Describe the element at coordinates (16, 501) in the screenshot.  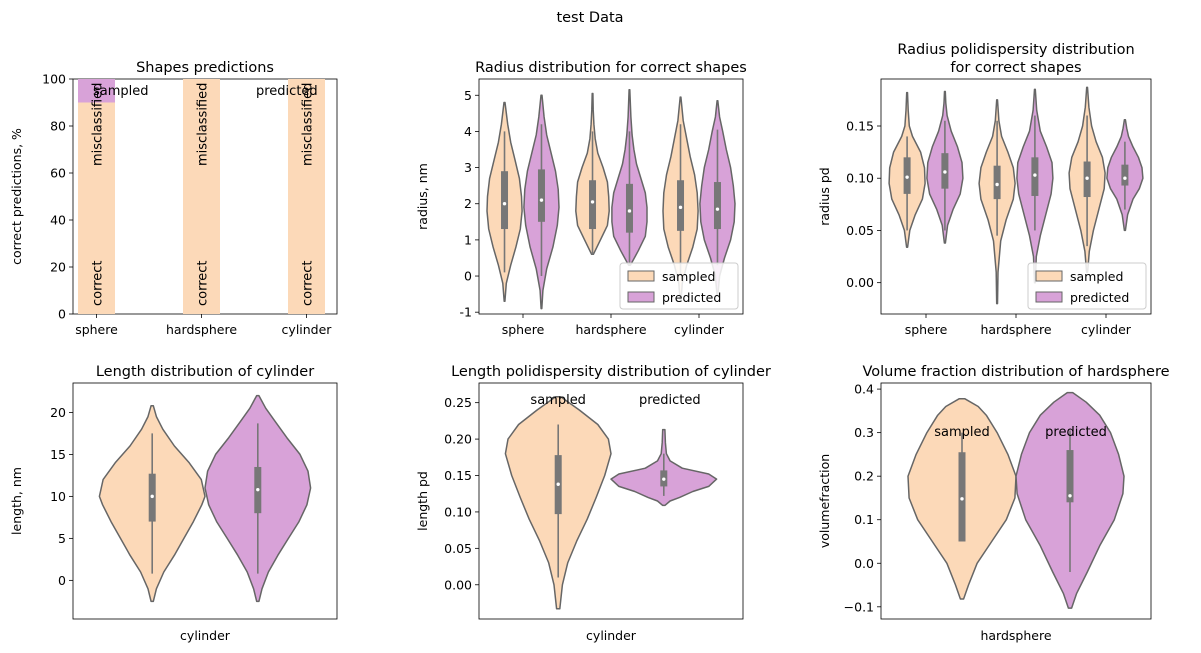
I see `y-axis-label: length, nm` at that location.